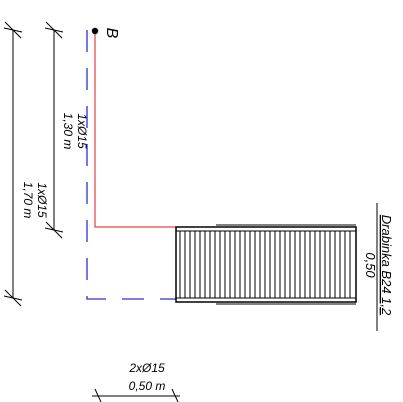 The width and height of the screenshot is (403, 402). I want to click on dim-bottom-count: 2xØ15, so click(146, 368).